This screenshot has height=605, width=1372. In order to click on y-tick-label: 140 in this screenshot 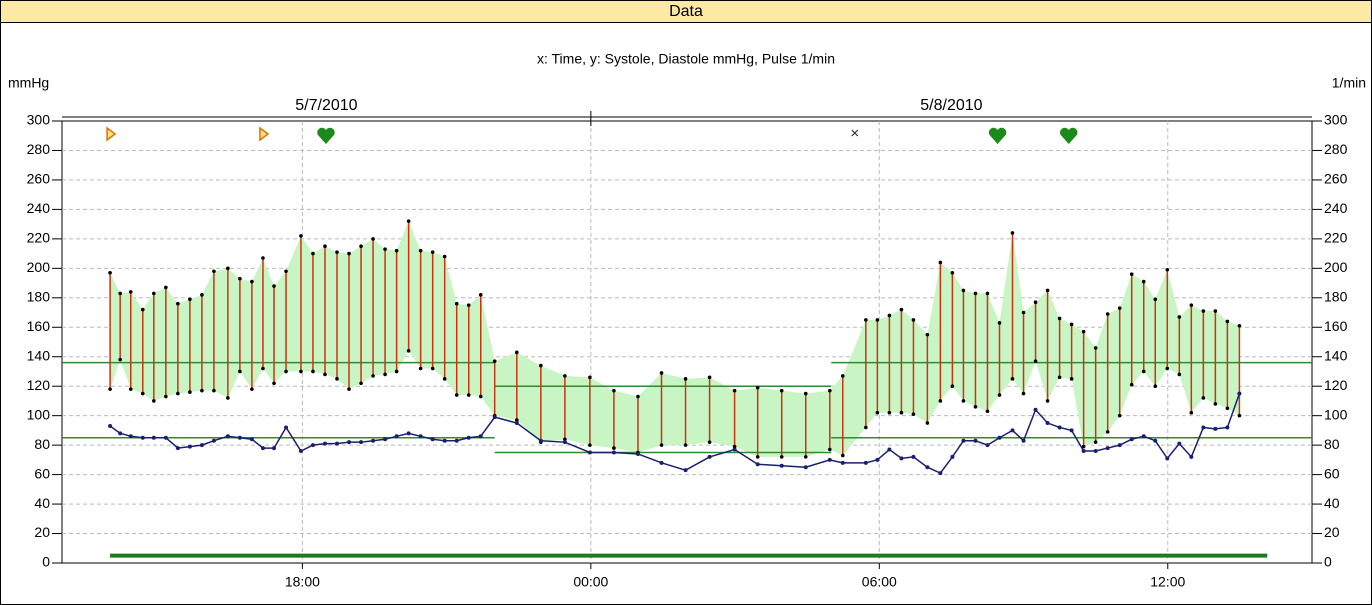, I will do `click(39, 355)`.